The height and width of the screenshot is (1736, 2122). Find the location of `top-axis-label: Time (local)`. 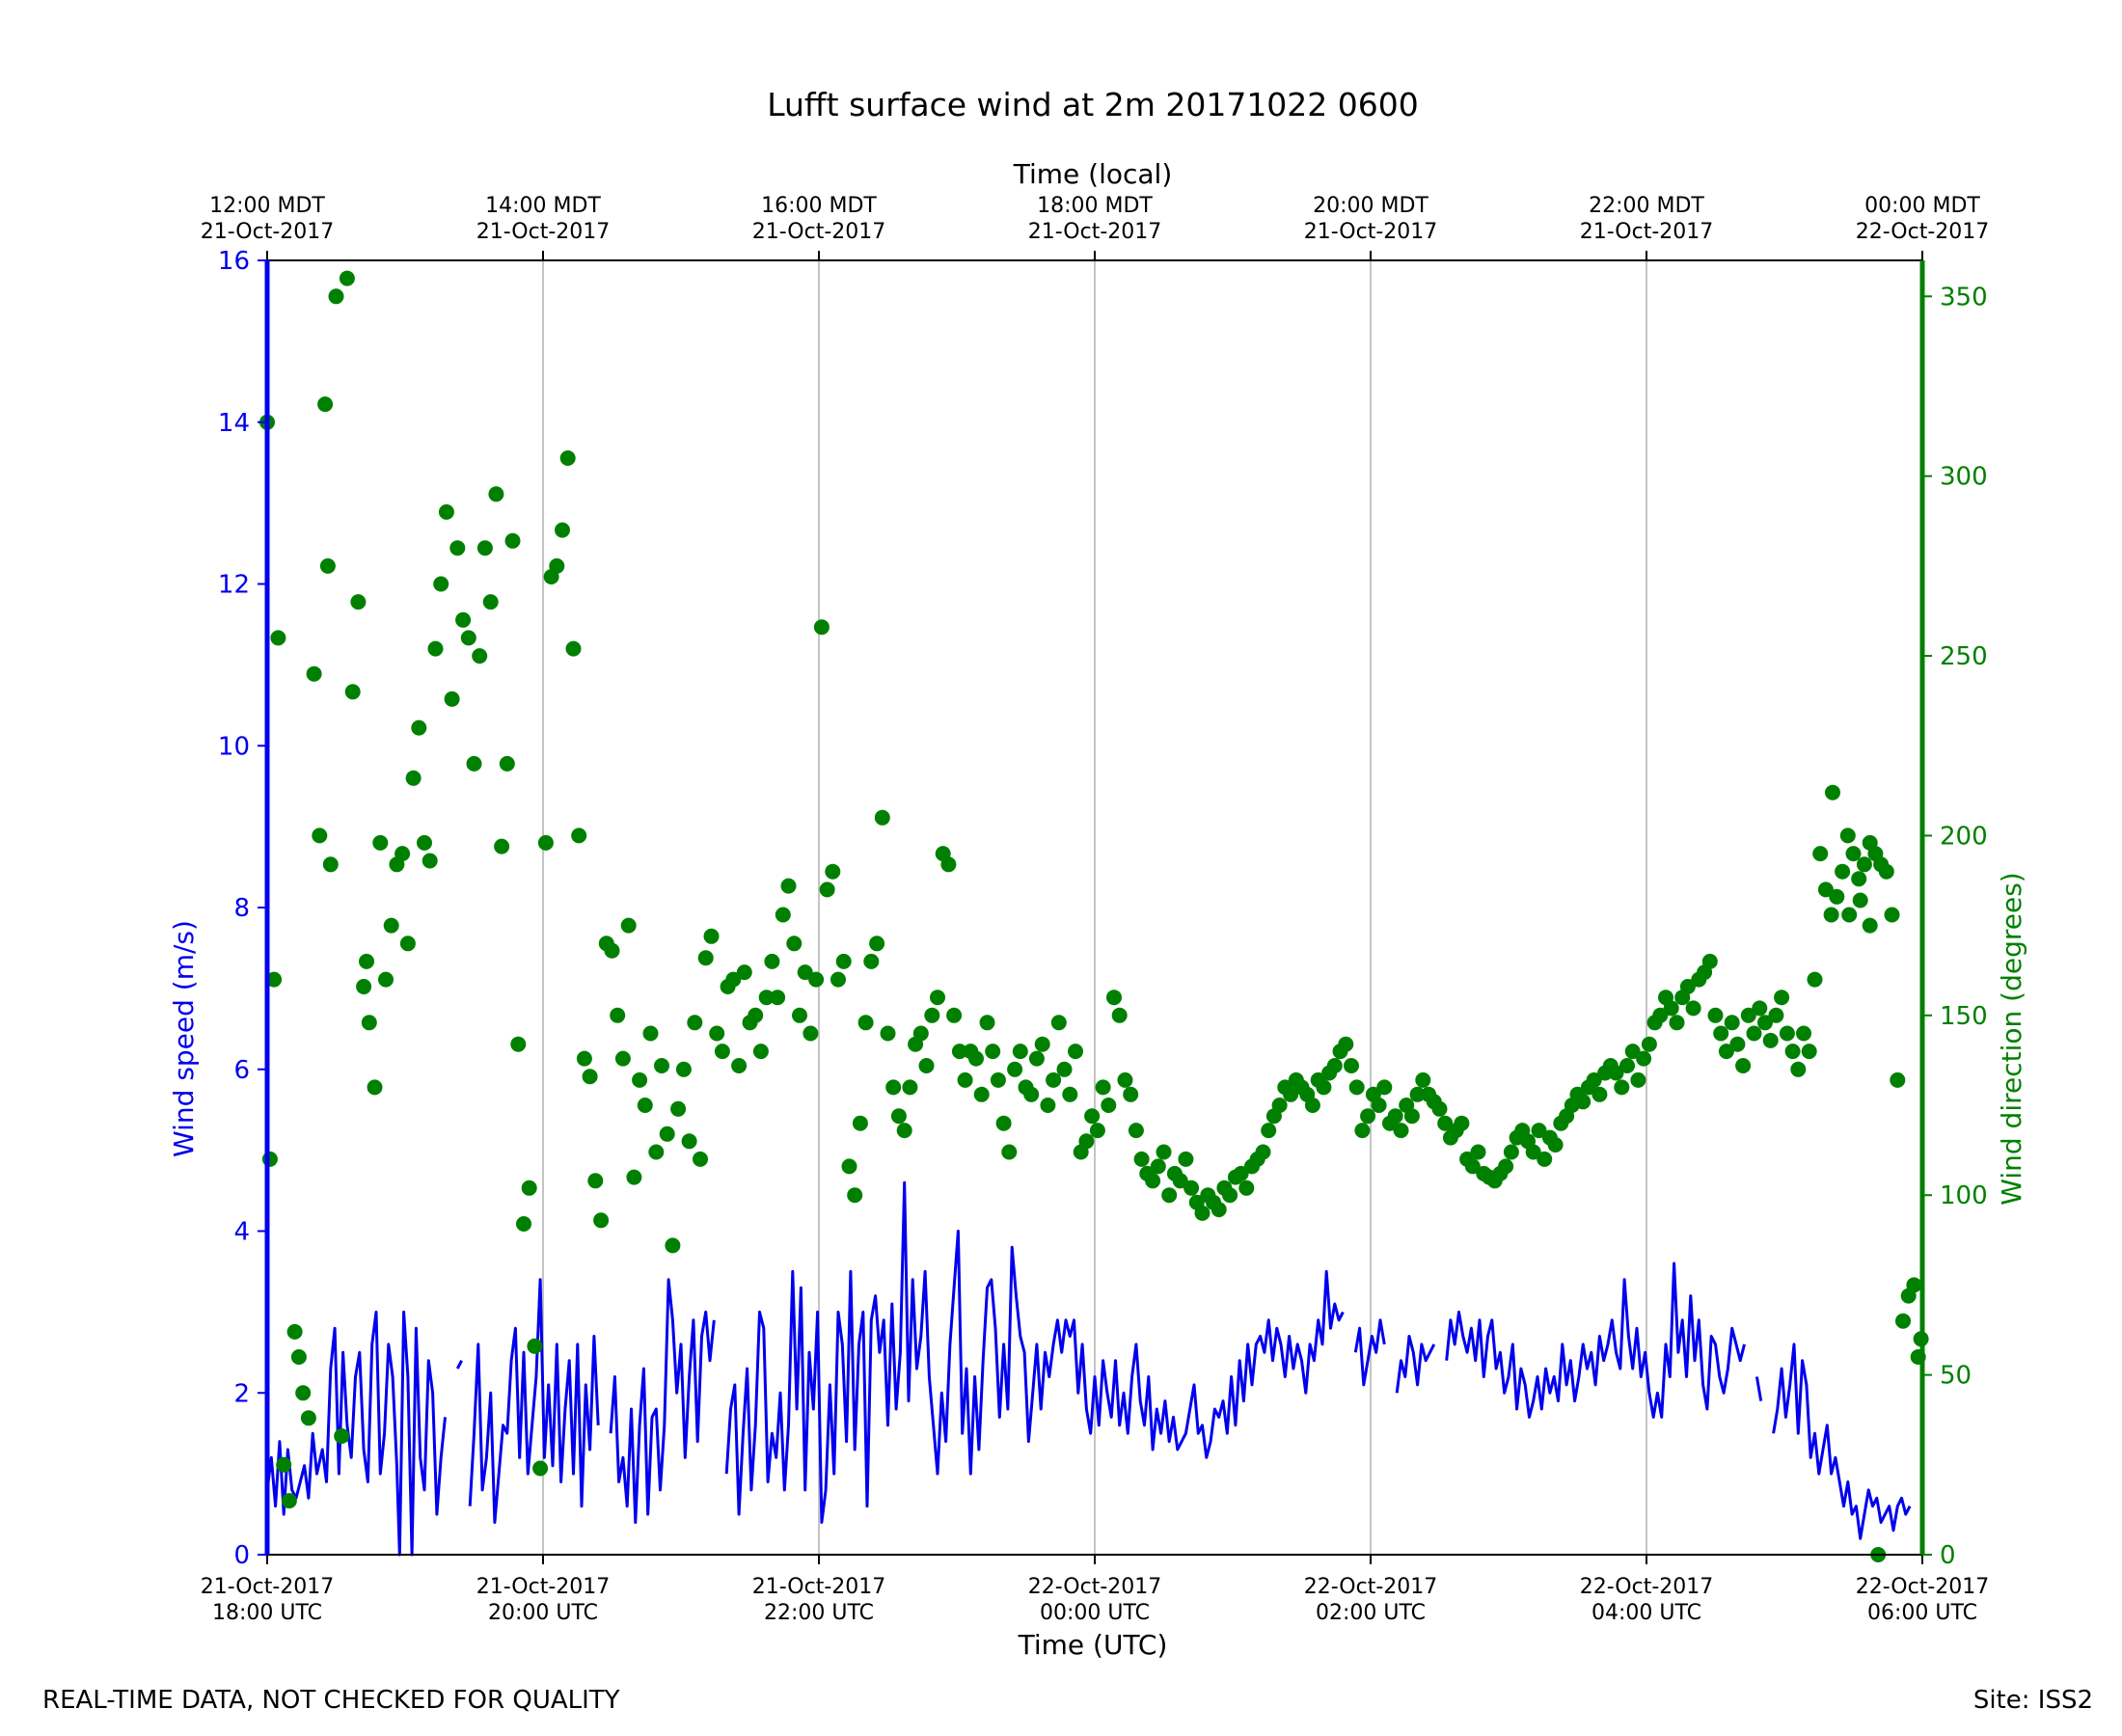

top-axis-label: Time (local) is located at coordinates (1093, 174).